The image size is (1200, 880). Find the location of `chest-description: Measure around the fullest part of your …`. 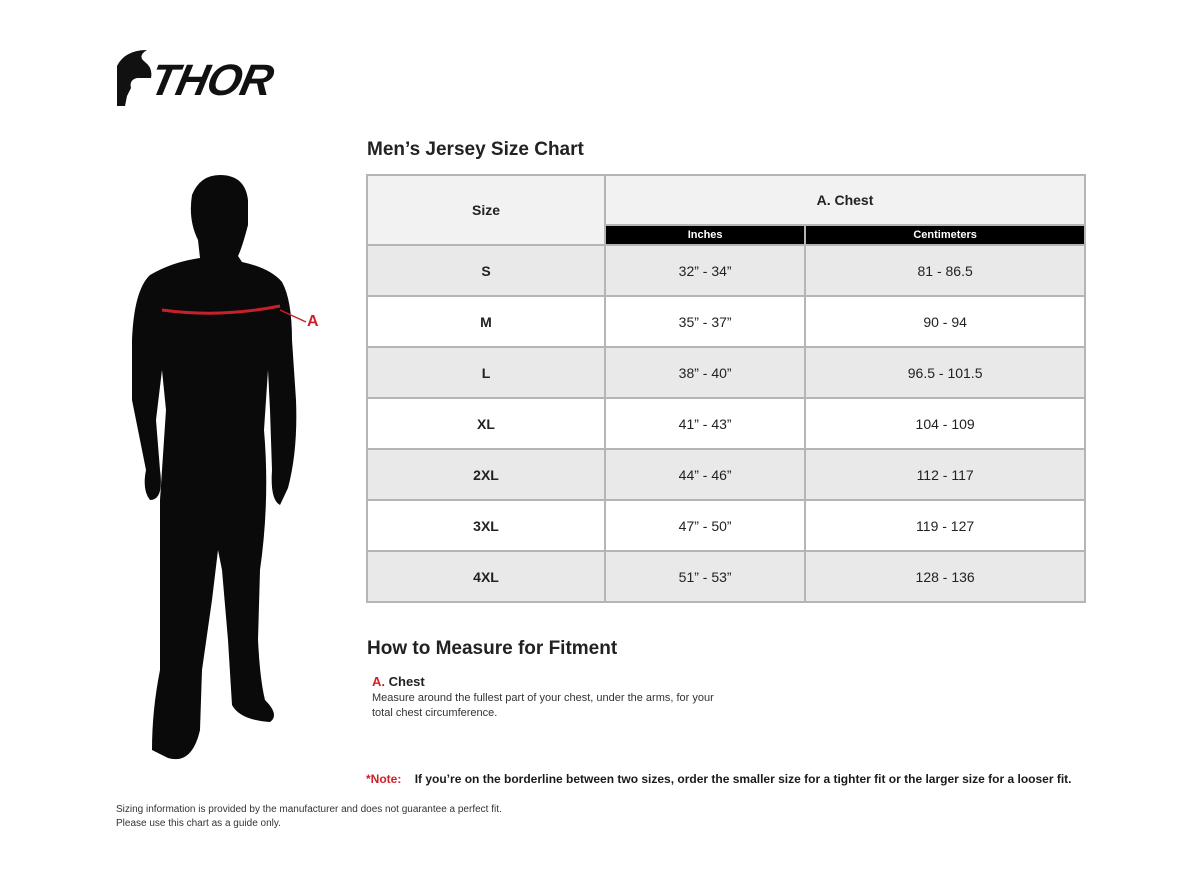

chest-description: Measure around the fullest part of your … is located at coordinates (543, 705).